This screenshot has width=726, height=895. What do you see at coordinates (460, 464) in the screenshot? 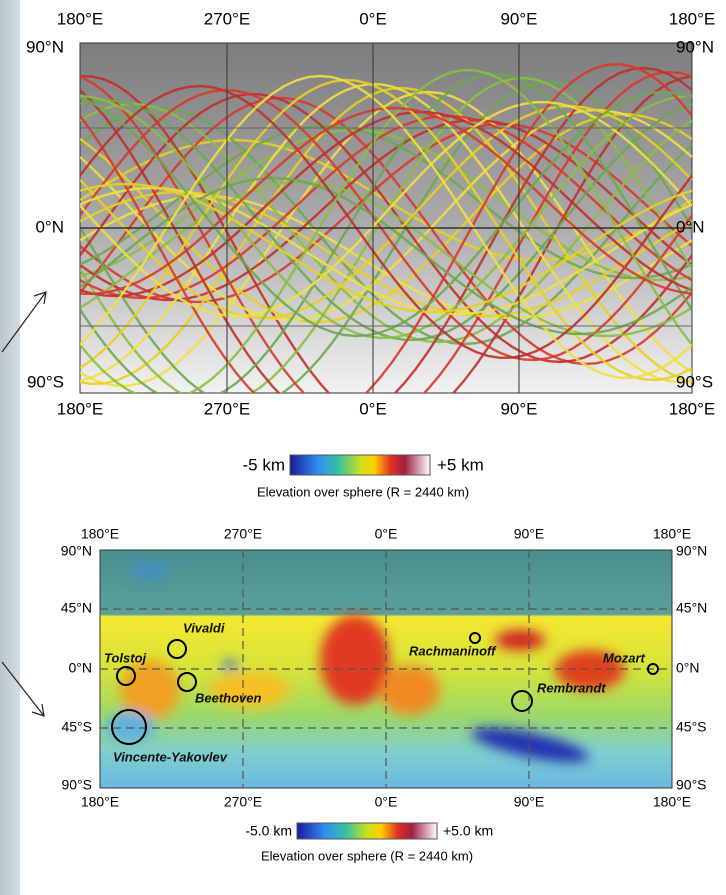
I see `colorbar-max: +5 km` at bounding box center [460, 464].